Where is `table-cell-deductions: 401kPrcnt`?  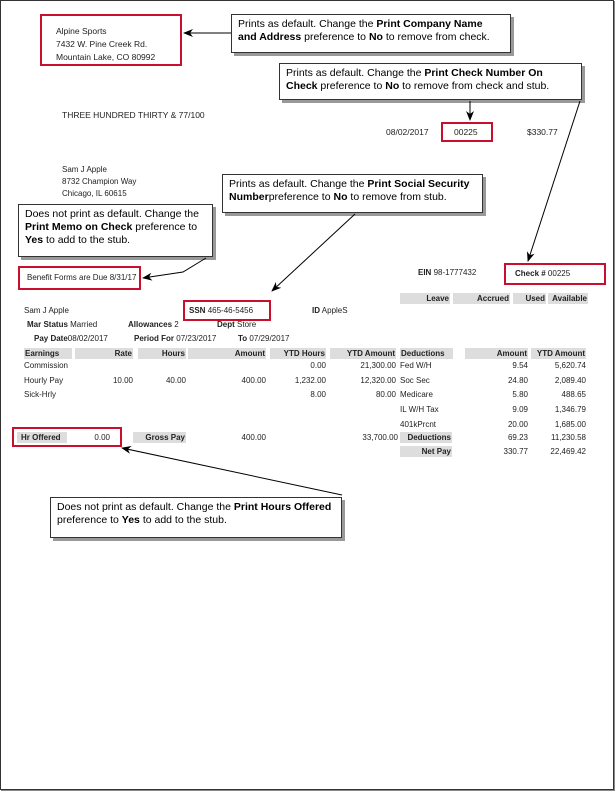
table-cell-deductions: 401kPrcnt is located at coordinates (418, 424).